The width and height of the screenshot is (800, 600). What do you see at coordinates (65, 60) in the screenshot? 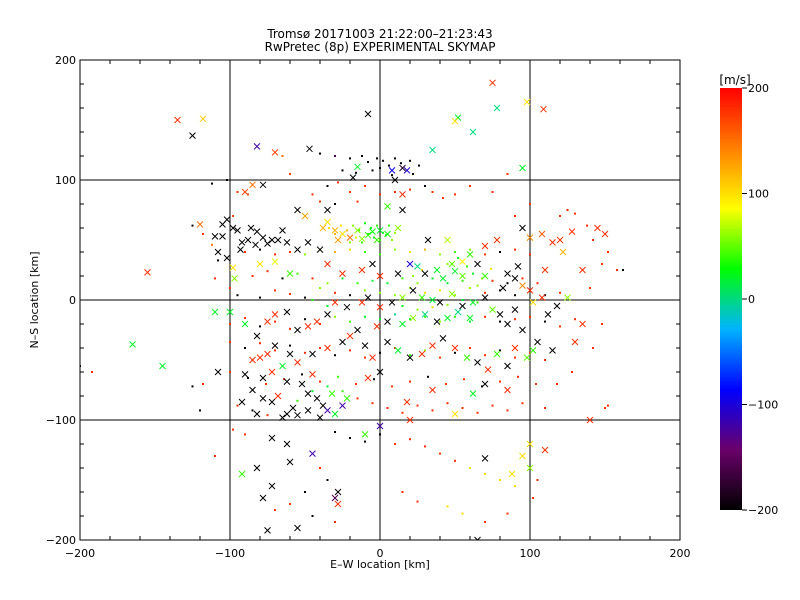
I see `y-tick-label: 200` at bounding box center [65, 60].